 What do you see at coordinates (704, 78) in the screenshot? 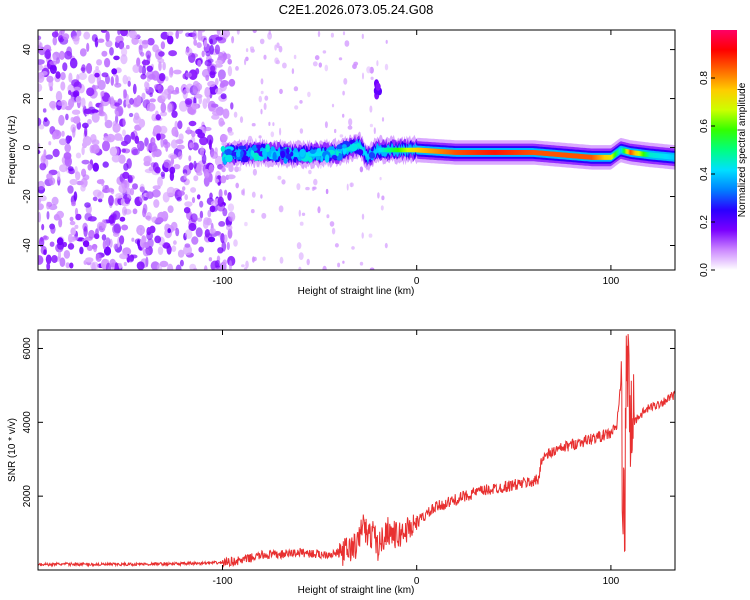
I see `colorbar-tick-label: 0.8` at bounding box center [704, 78].